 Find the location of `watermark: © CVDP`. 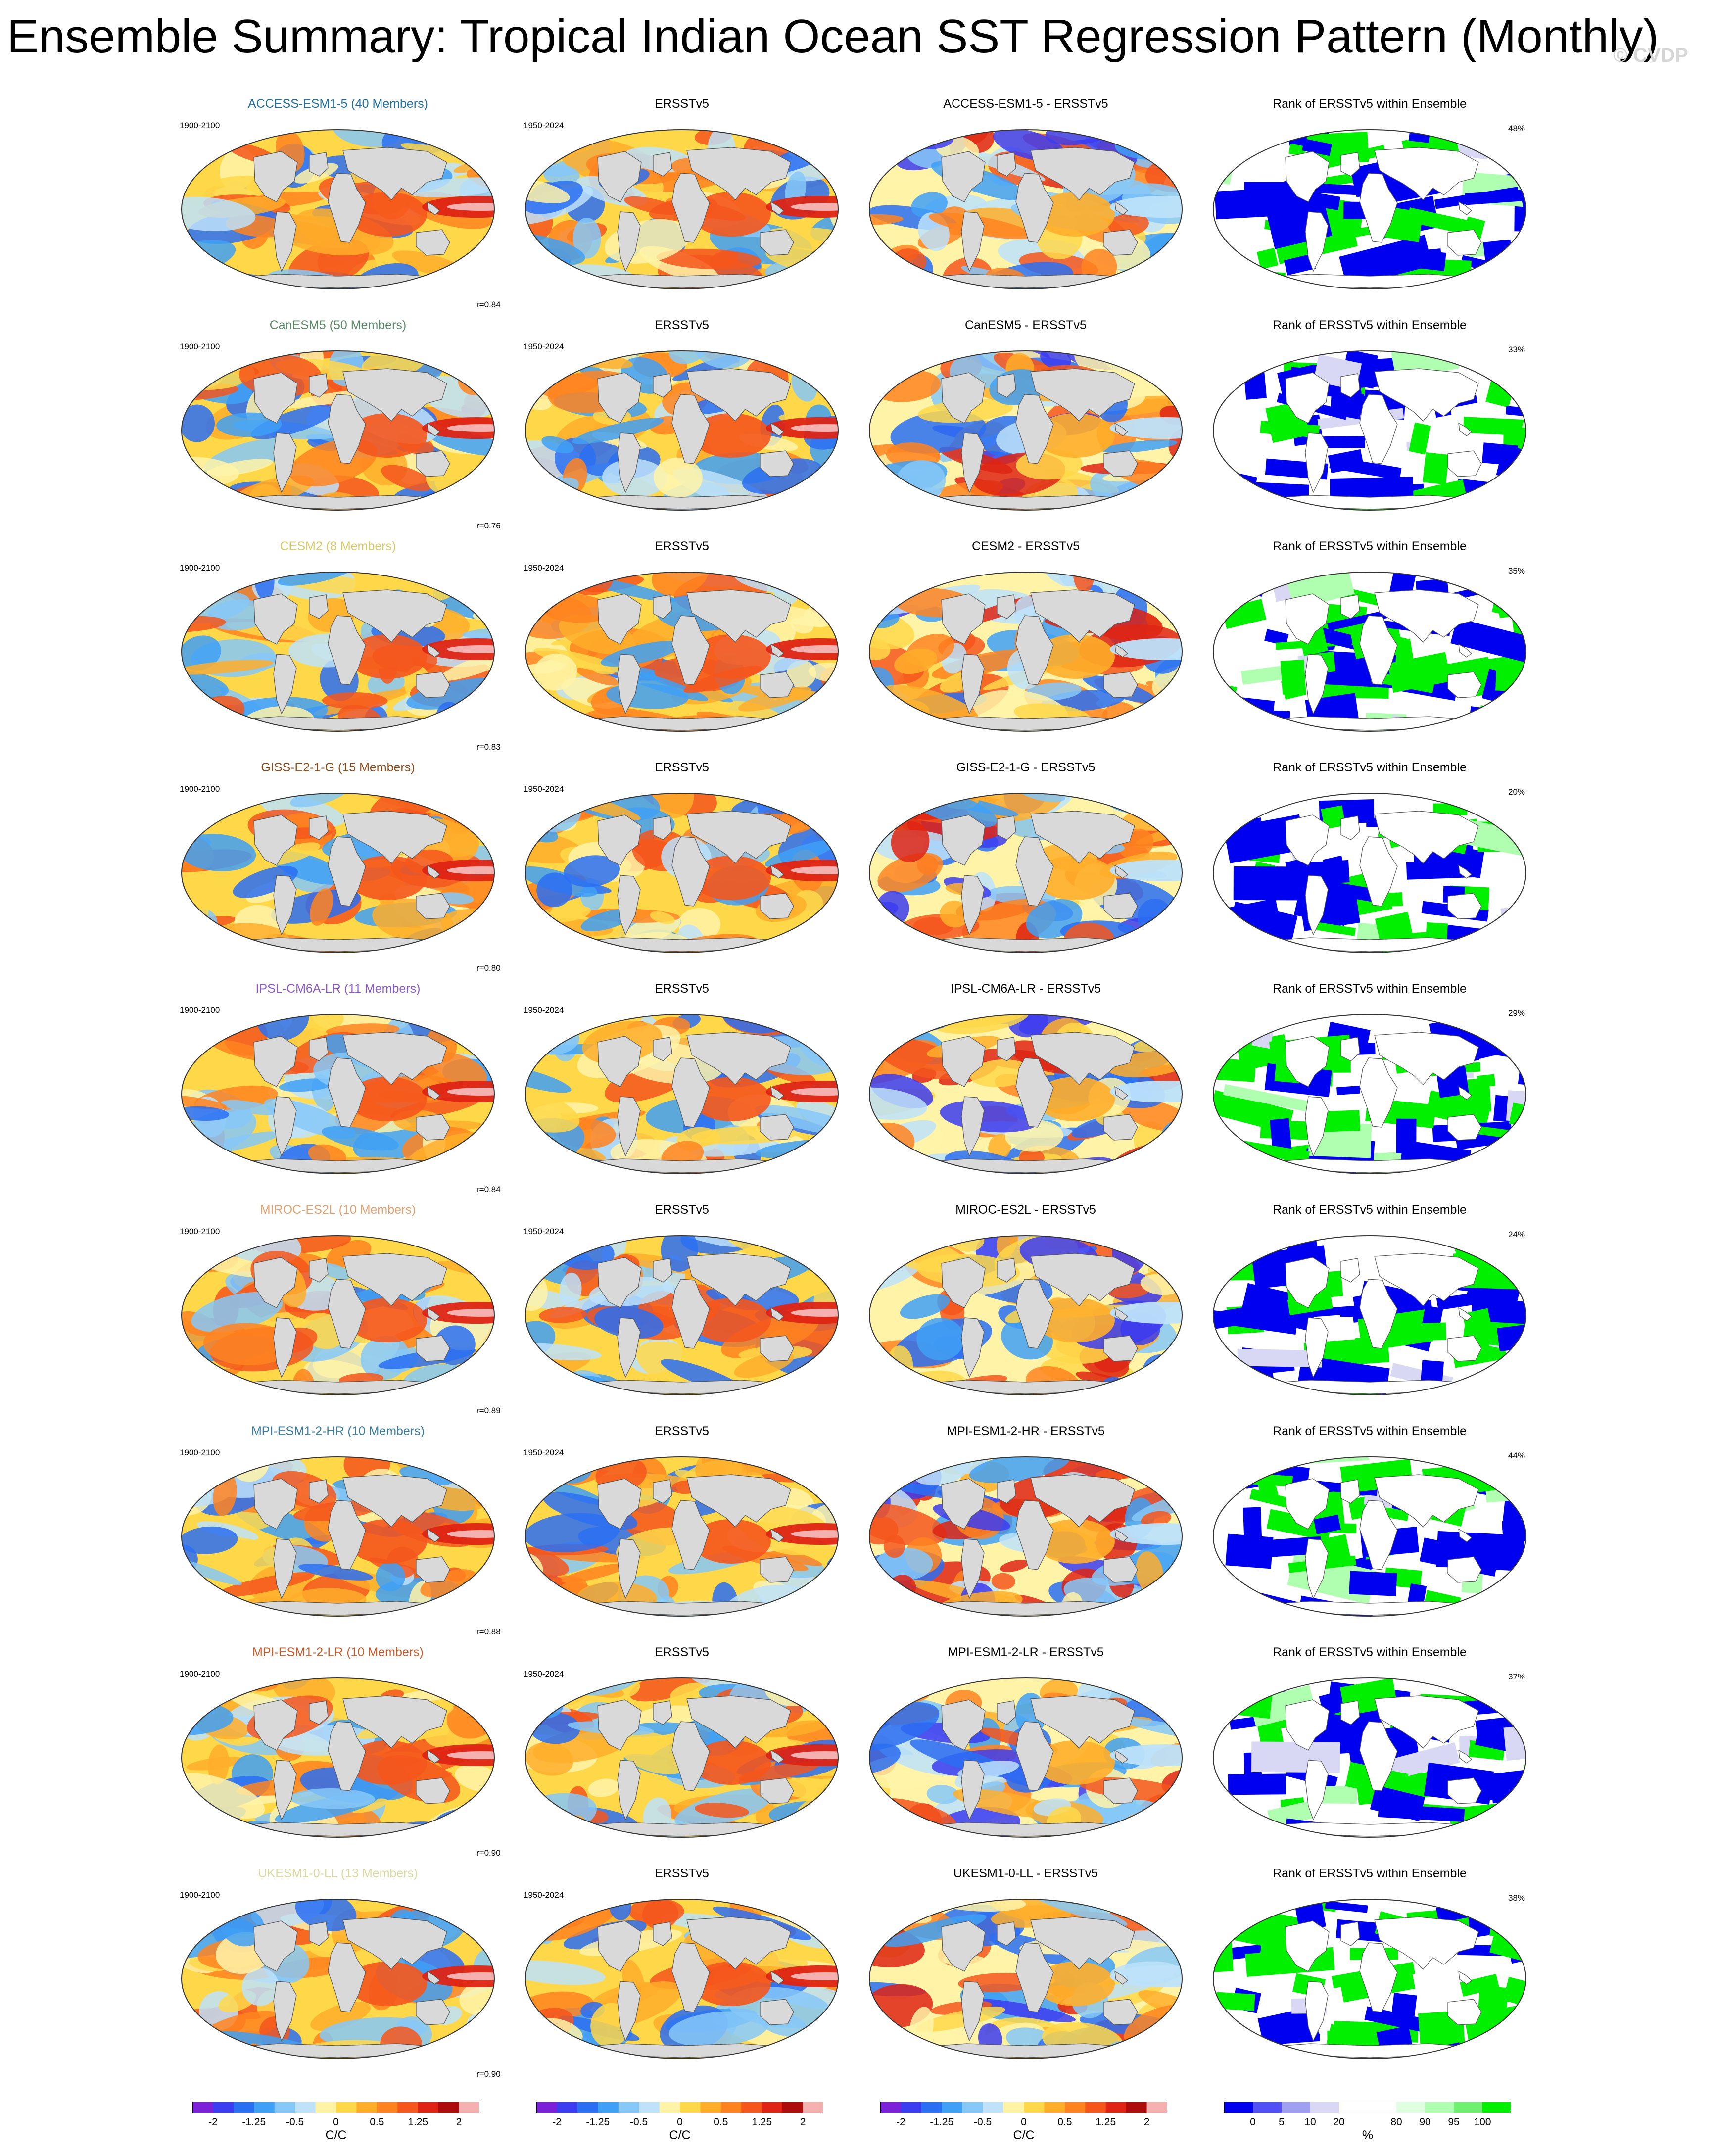

watermark: © CVDP is located at coordinates (1650, 56).